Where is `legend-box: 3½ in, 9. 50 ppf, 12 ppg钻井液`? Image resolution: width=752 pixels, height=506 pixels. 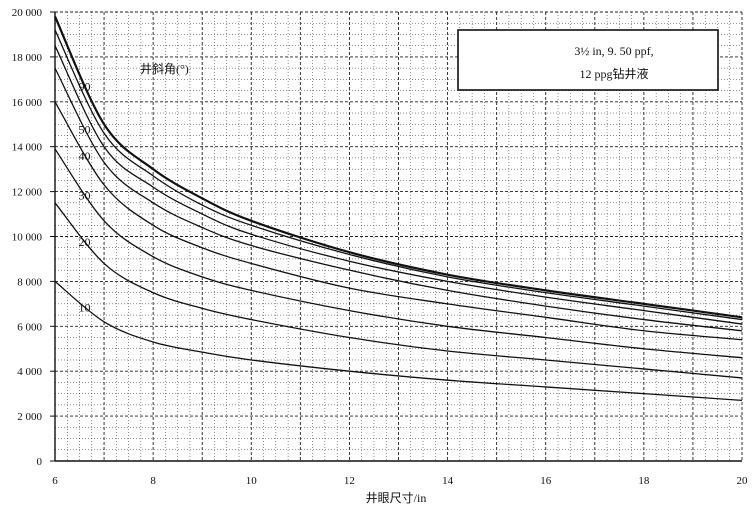 legend-box: 3½ in, 9. 50 ppf, 12 ppg钻井液 is located at coordinates (588, 60).